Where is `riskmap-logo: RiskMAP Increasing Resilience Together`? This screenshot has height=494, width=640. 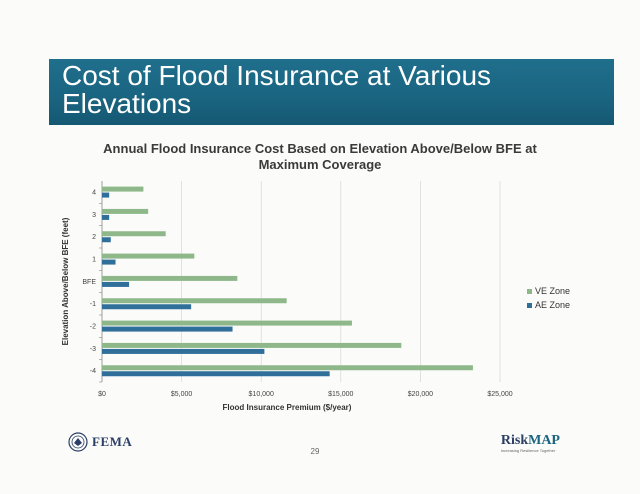
riskmap-logo: RiskMAP Increasing Resilience Together is located at coordinates (528, 444).